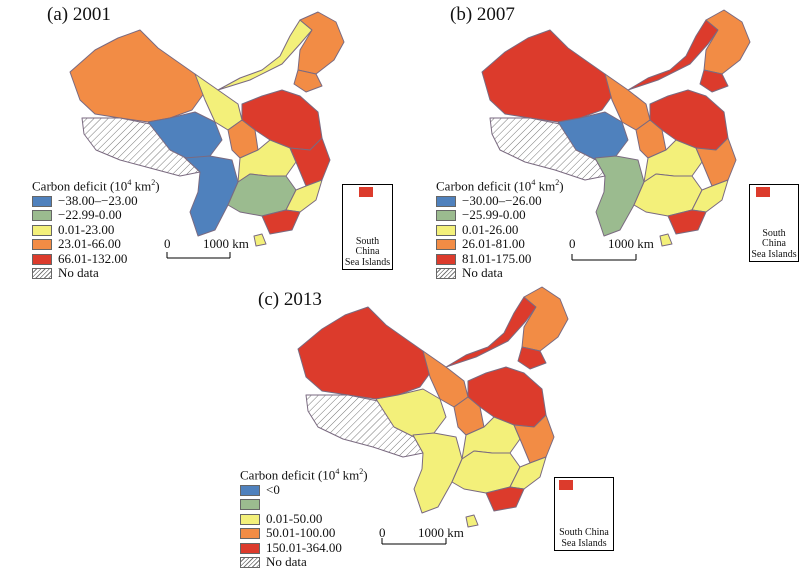 This screenshot has height=570, width=800. Describe the element at coordinates (96, 201) in the screenshot. I see `legend-item: −38.00–−23.00` at that location.